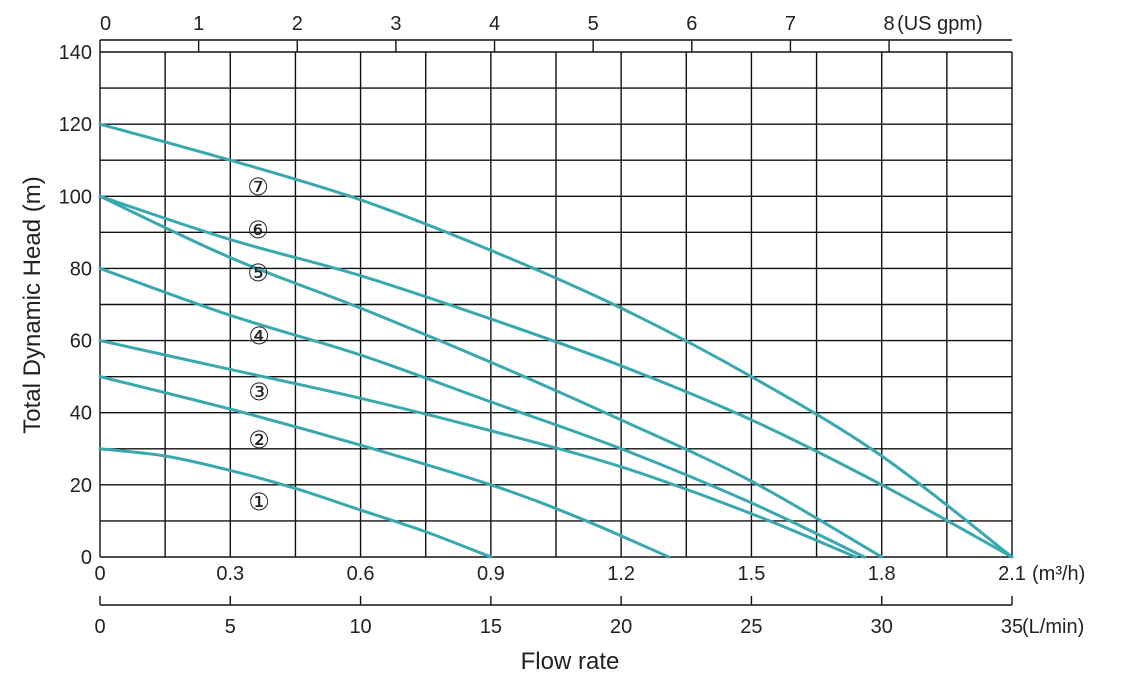 The image size is (1136, 687). Describe the element at coordinates (297, 24) in the screenshot. I see `x-tick-label-gpm: 2` at that location.